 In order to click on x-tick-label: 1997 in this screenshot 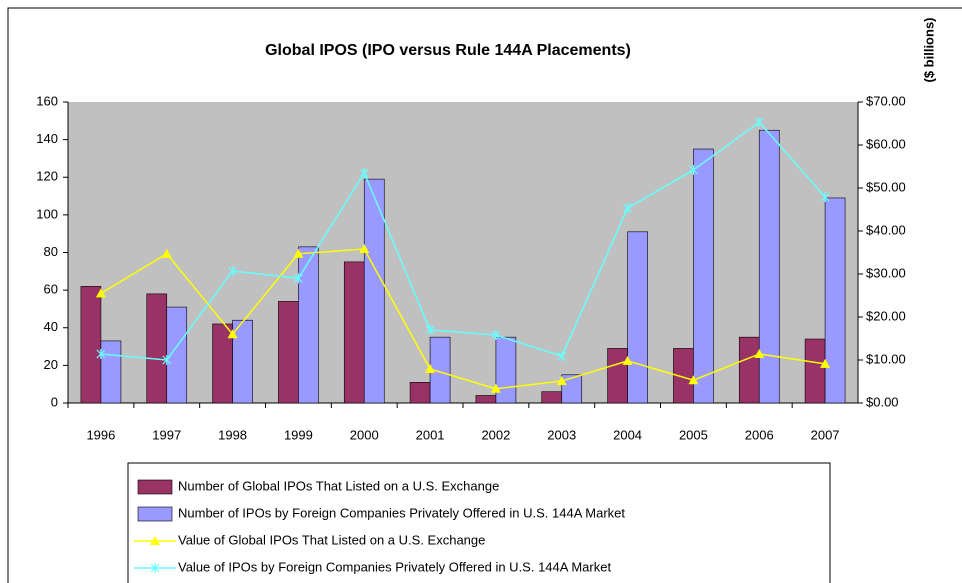, I will do `click(166, 434)`.